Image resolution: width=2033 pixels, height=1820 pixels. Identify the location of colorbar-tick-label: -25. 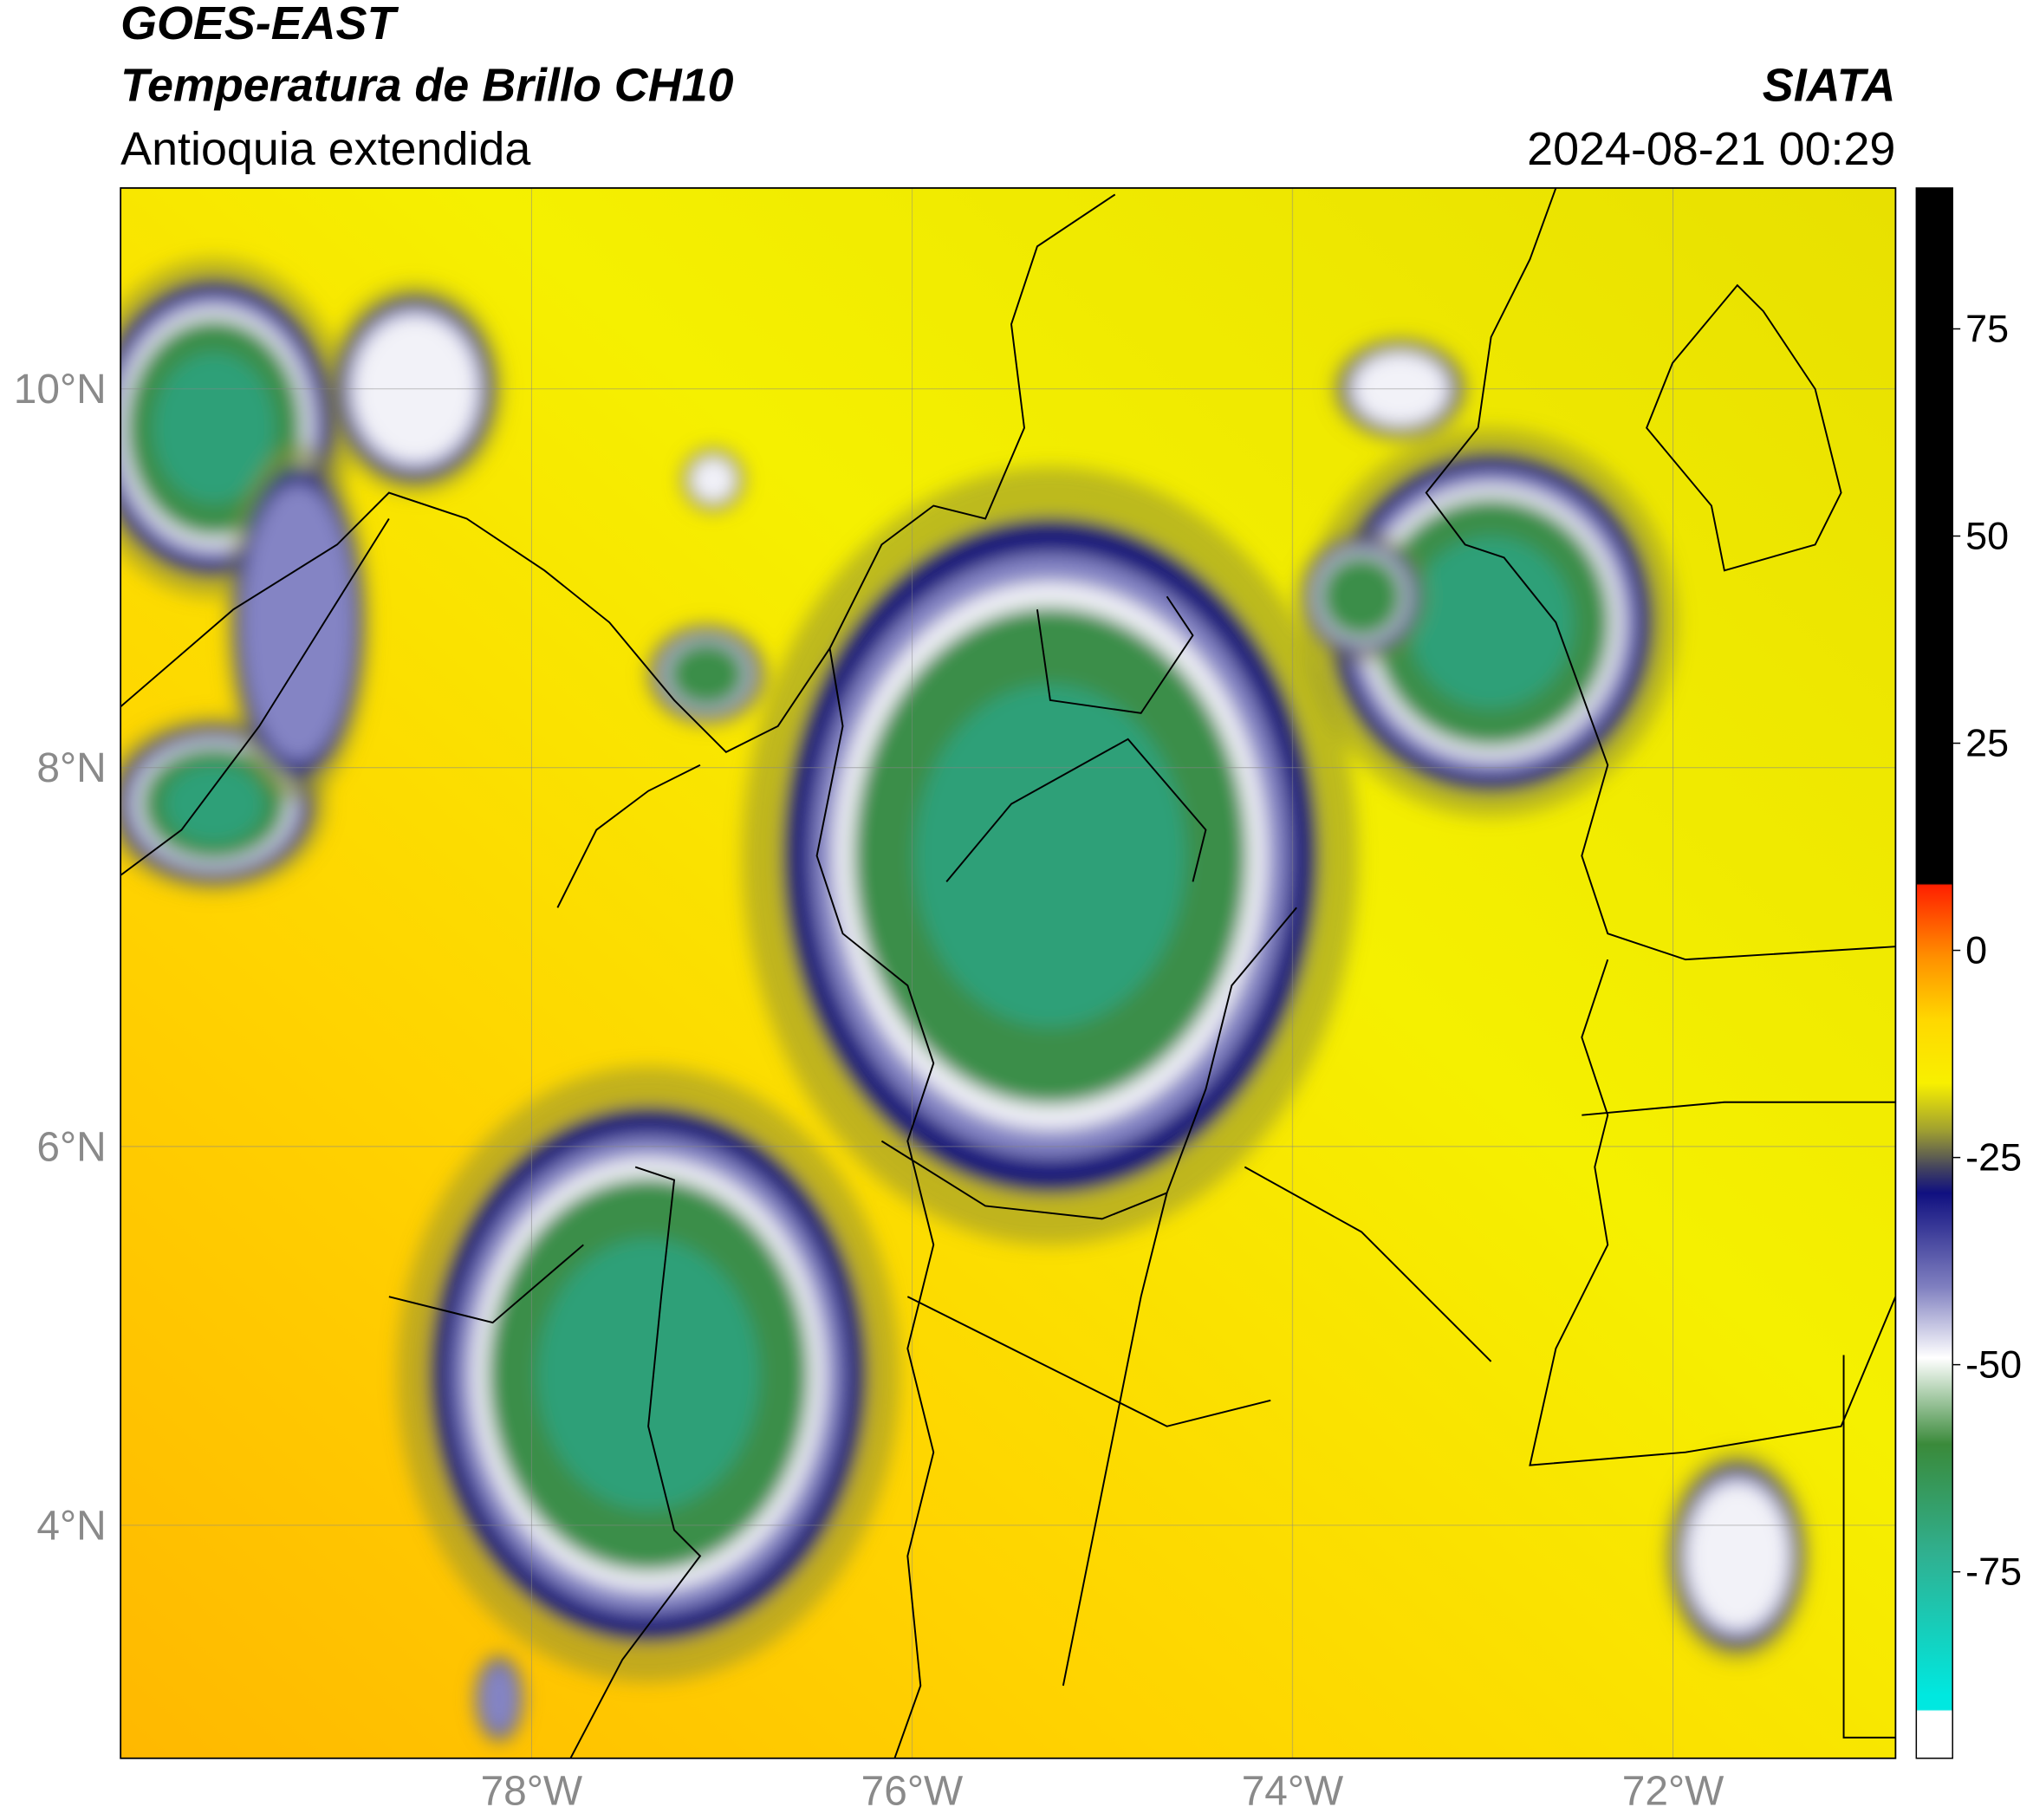
(1993, 1157).